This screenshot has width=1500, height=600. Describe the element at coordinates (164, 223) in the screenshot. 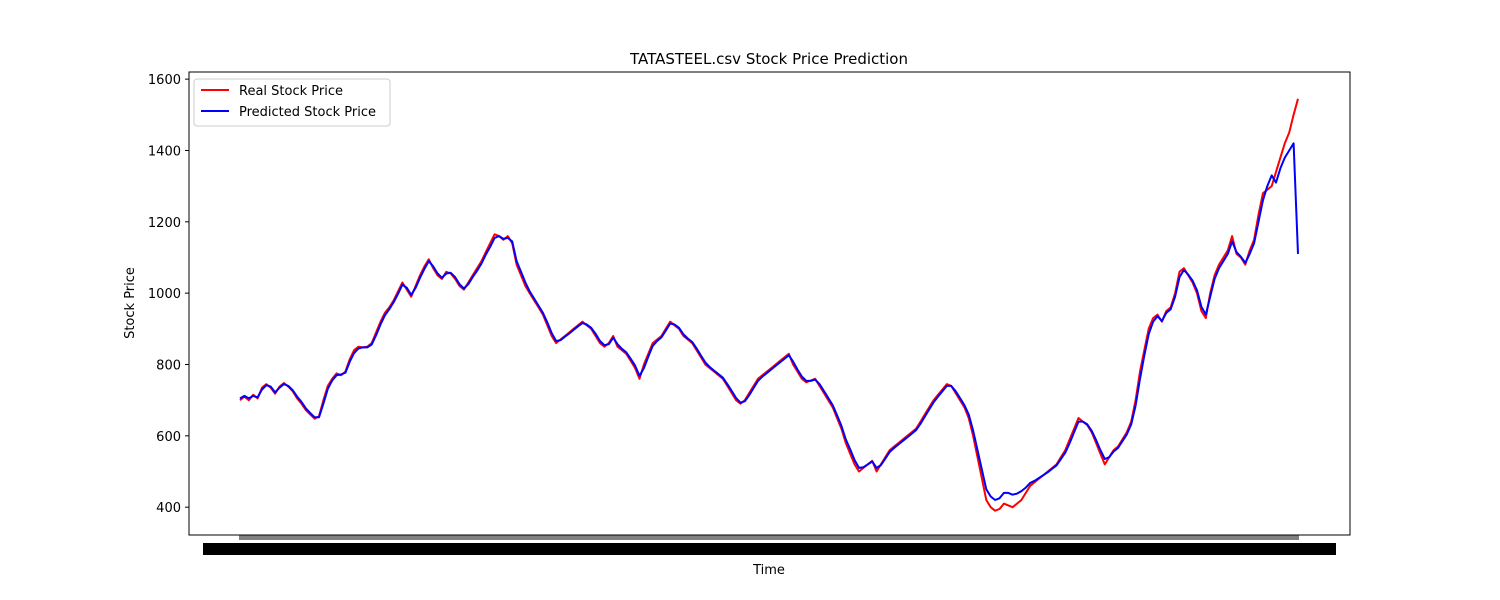

I see `y-tick-label: 1200` at that location.